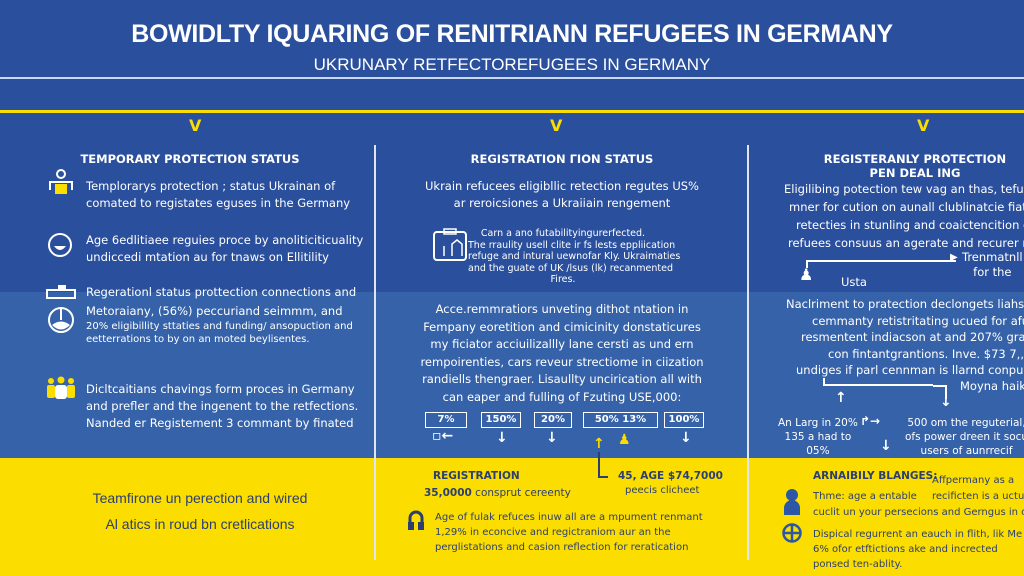 This screenshot has width=1024, height=576. What do you see at coordinates (476, 476) in the screenshot?
I see `registration-label: REGISTRATION` at bounding box center [476, 476].